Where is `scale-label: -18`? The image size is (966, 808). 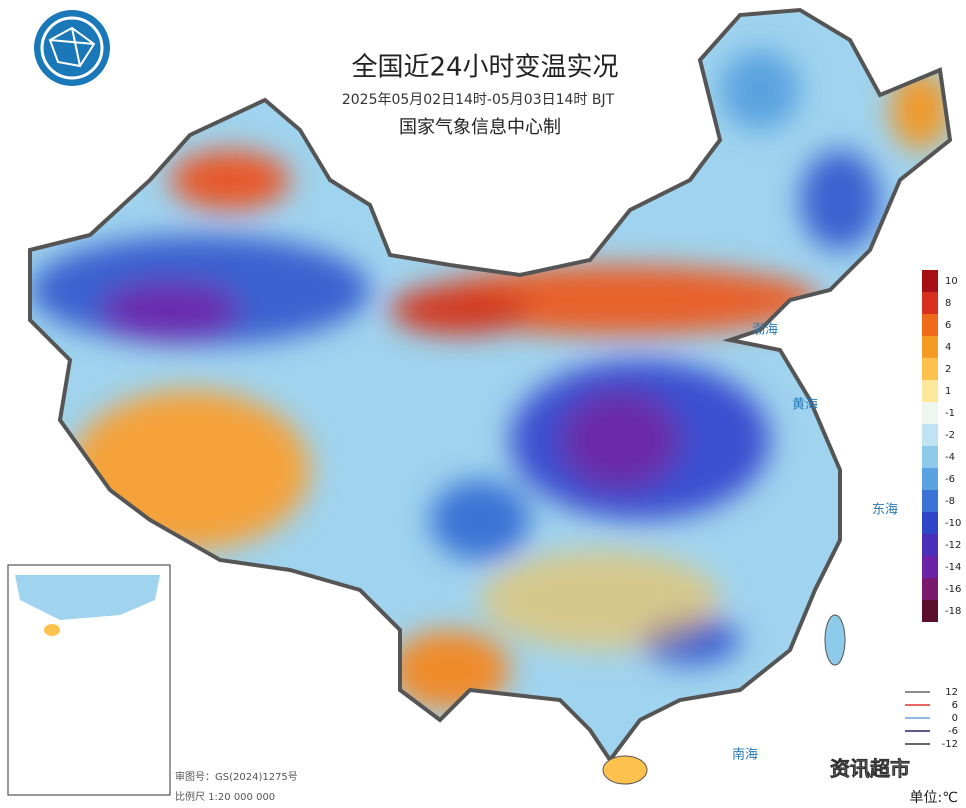
scale-label: -18 is located at coordinates (953, 611).